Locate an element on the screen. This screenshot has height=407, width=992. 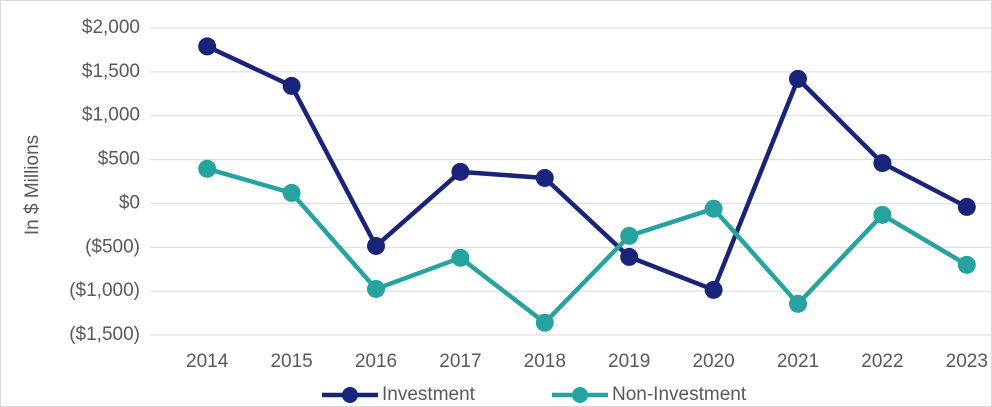
y-tick-label: ($1,500) is located at coordinates (104, 334).